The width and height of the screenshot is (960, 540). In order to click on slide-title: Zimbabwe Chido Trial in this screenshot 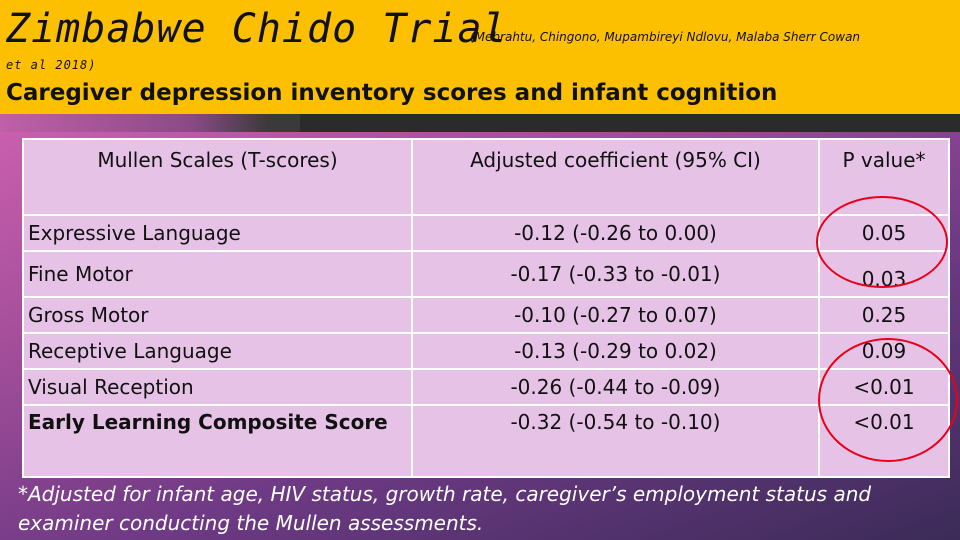, I will do `click(257, 29)`.